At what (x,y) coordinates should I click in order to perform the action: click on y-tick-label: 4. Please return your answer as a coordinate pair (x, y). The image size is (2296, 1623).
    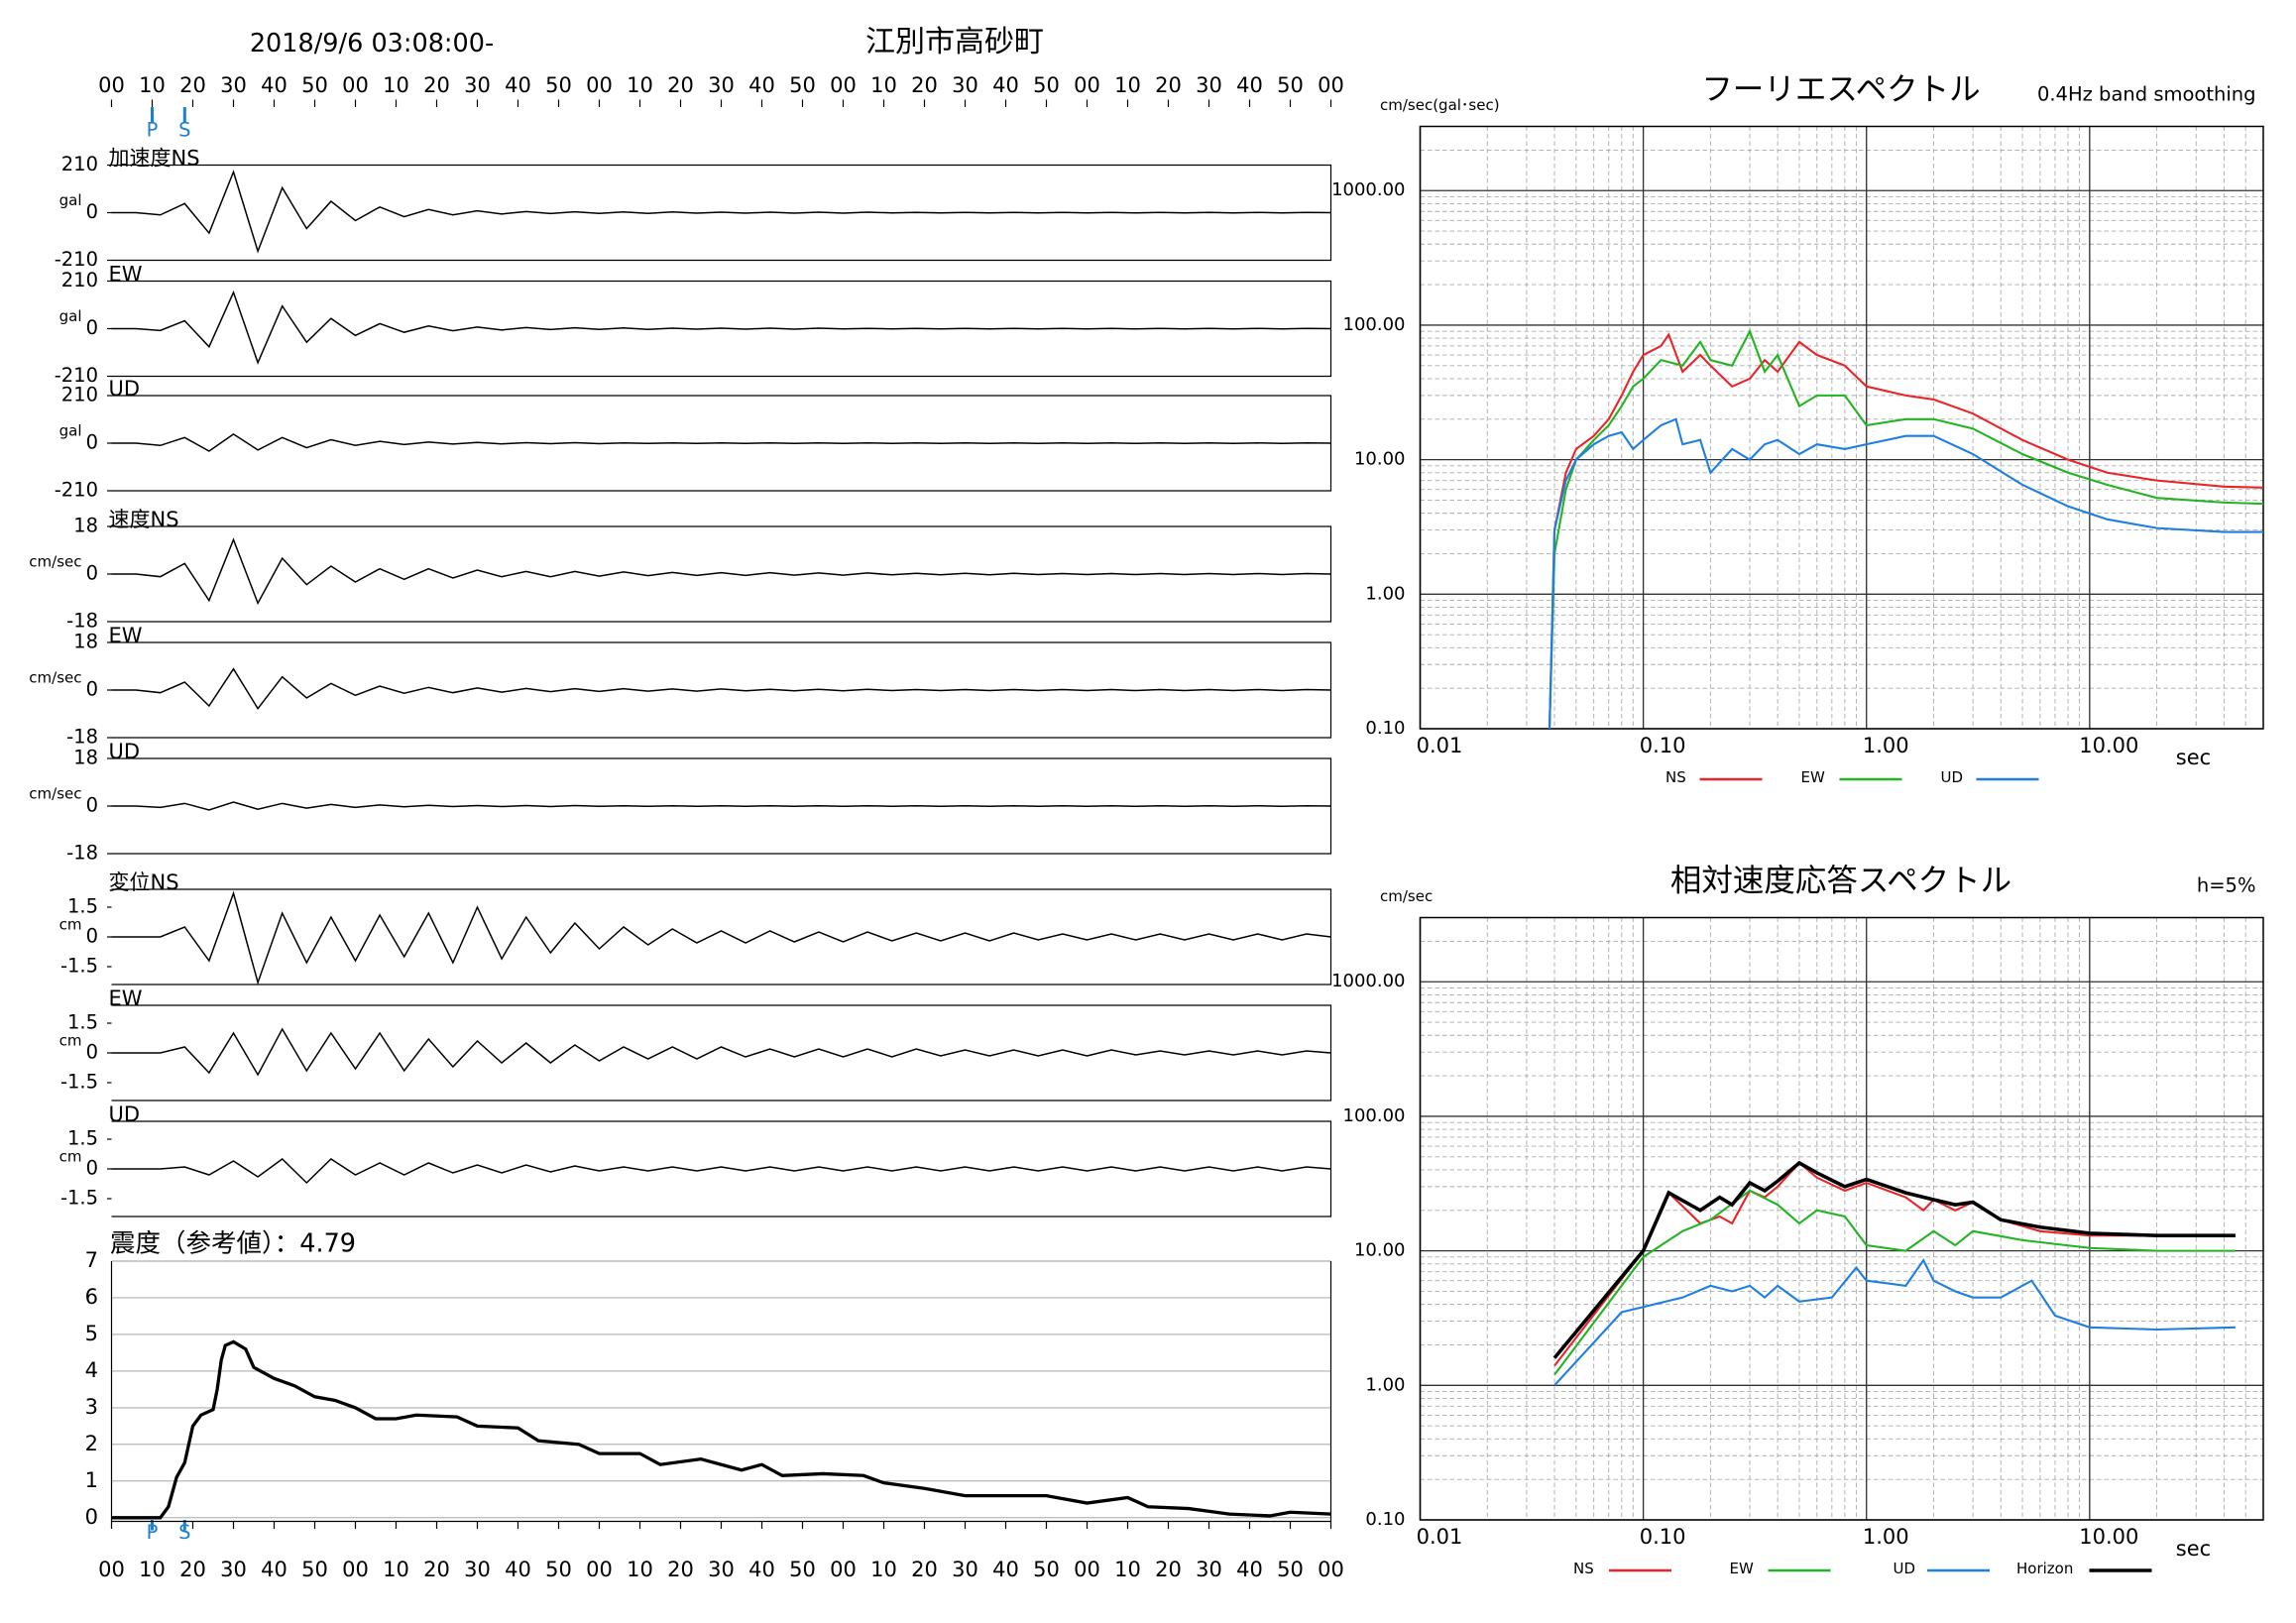
    Looking at the image, I should click on (92, 1370).